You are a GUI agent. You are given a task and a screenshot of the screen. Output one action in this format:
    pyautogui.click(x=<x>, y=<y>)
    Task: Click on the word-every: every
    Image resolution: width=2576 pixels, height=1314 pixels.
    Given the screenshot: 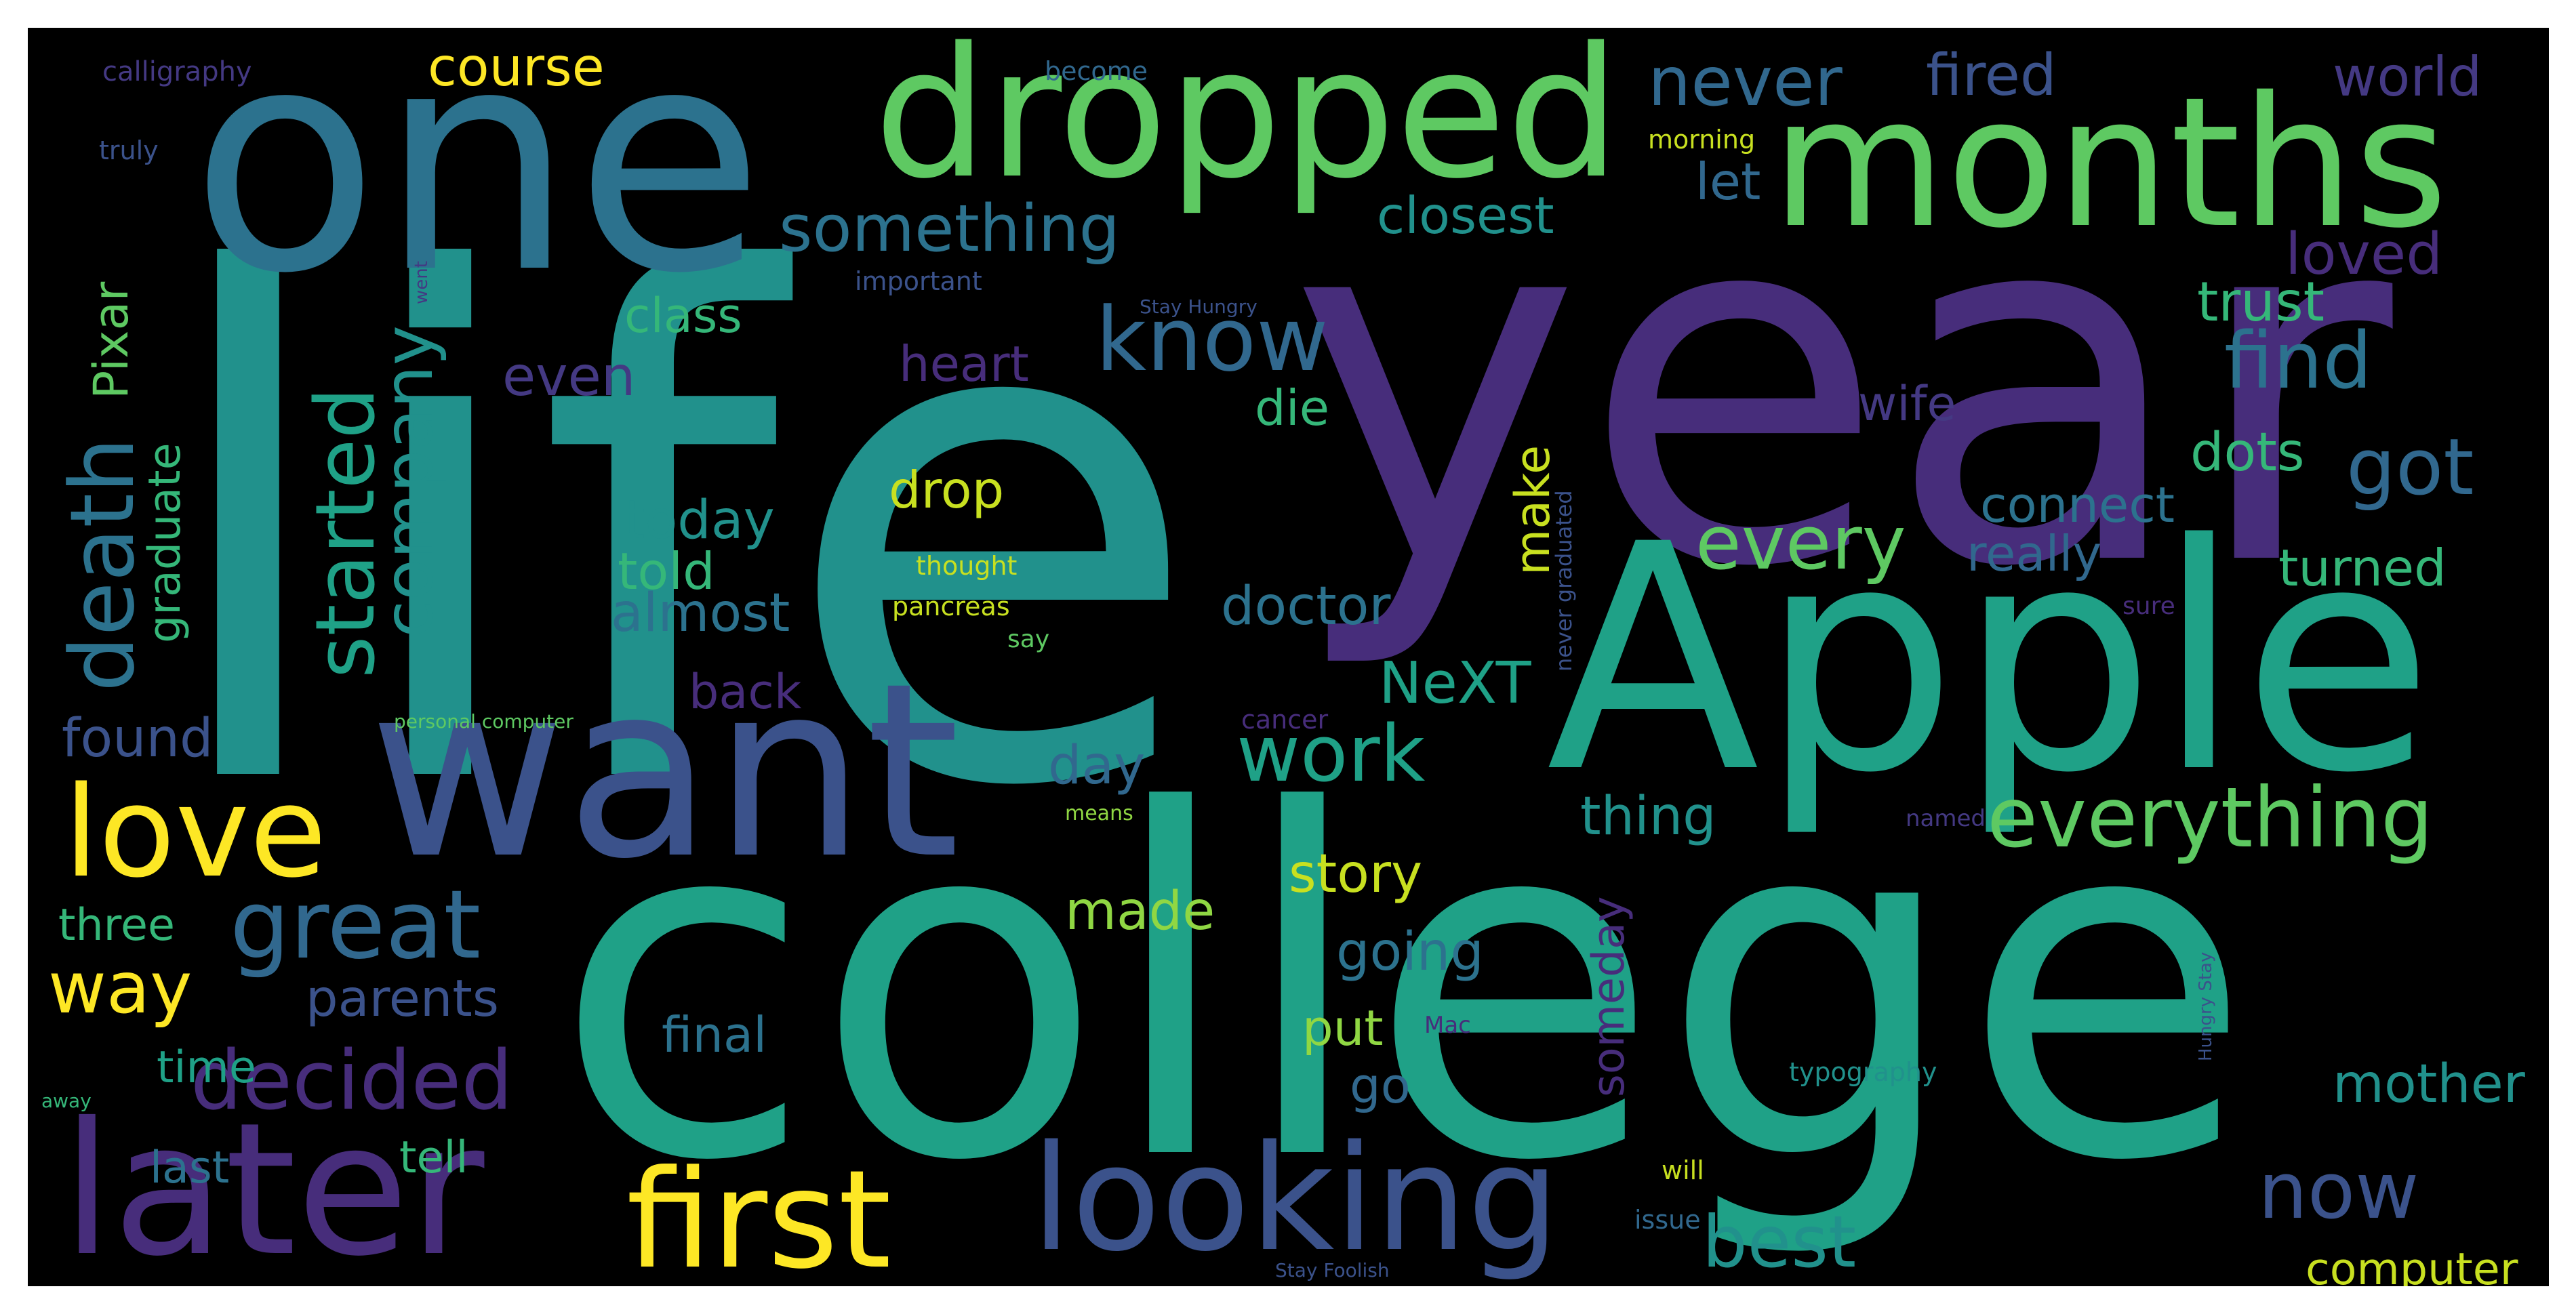 What is the action you would take?
    pyautogui.click(x=1800, y=542)
    